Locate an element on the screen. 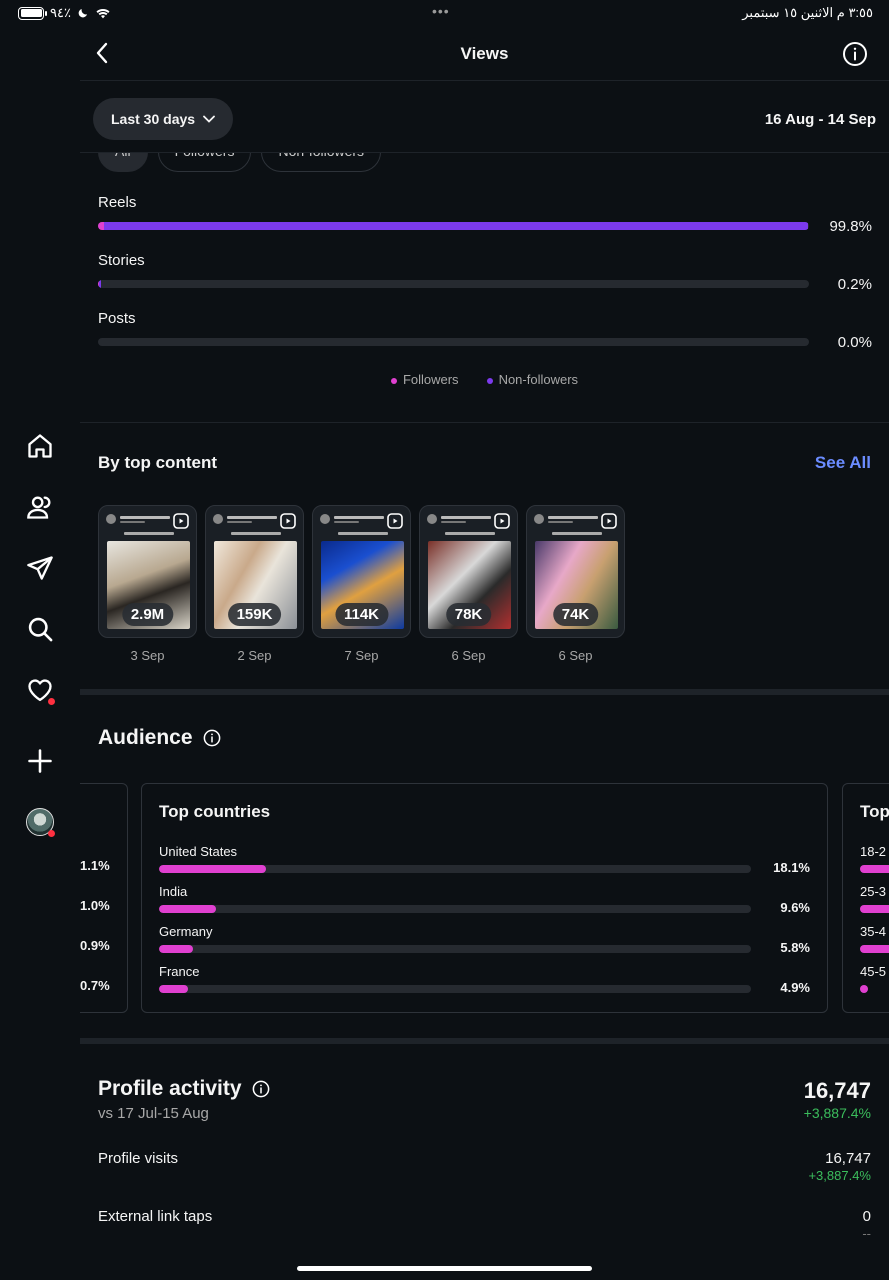 Image resolution: width=889 pixels, height=1280 pixels. view-count: 114K is located at coordinates (361, 614).